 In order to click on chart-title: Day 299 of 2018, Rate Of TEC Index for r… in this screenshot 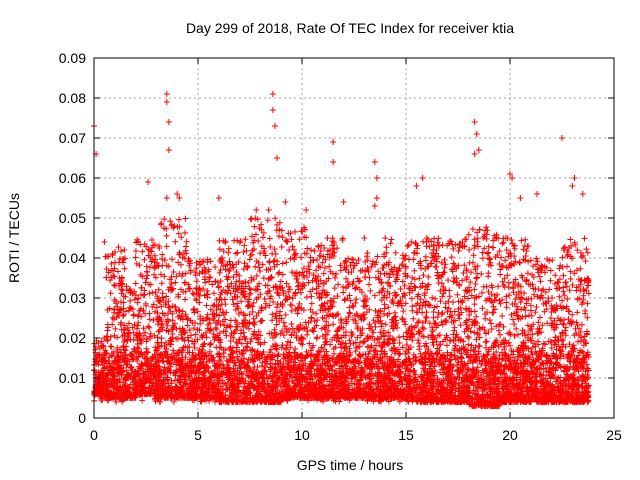, I will do `click(350, 28)`.